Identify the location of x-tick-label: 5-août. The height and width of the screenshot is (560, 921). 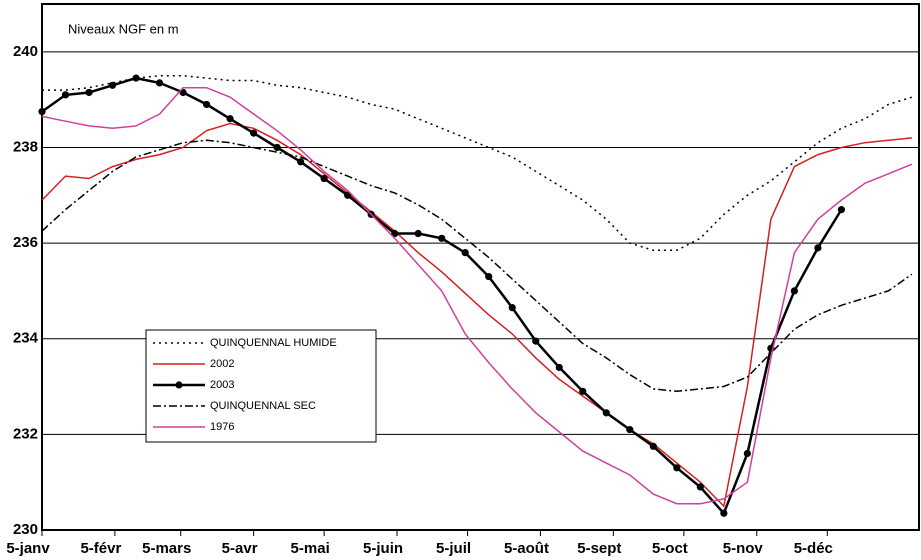
(526, 548).